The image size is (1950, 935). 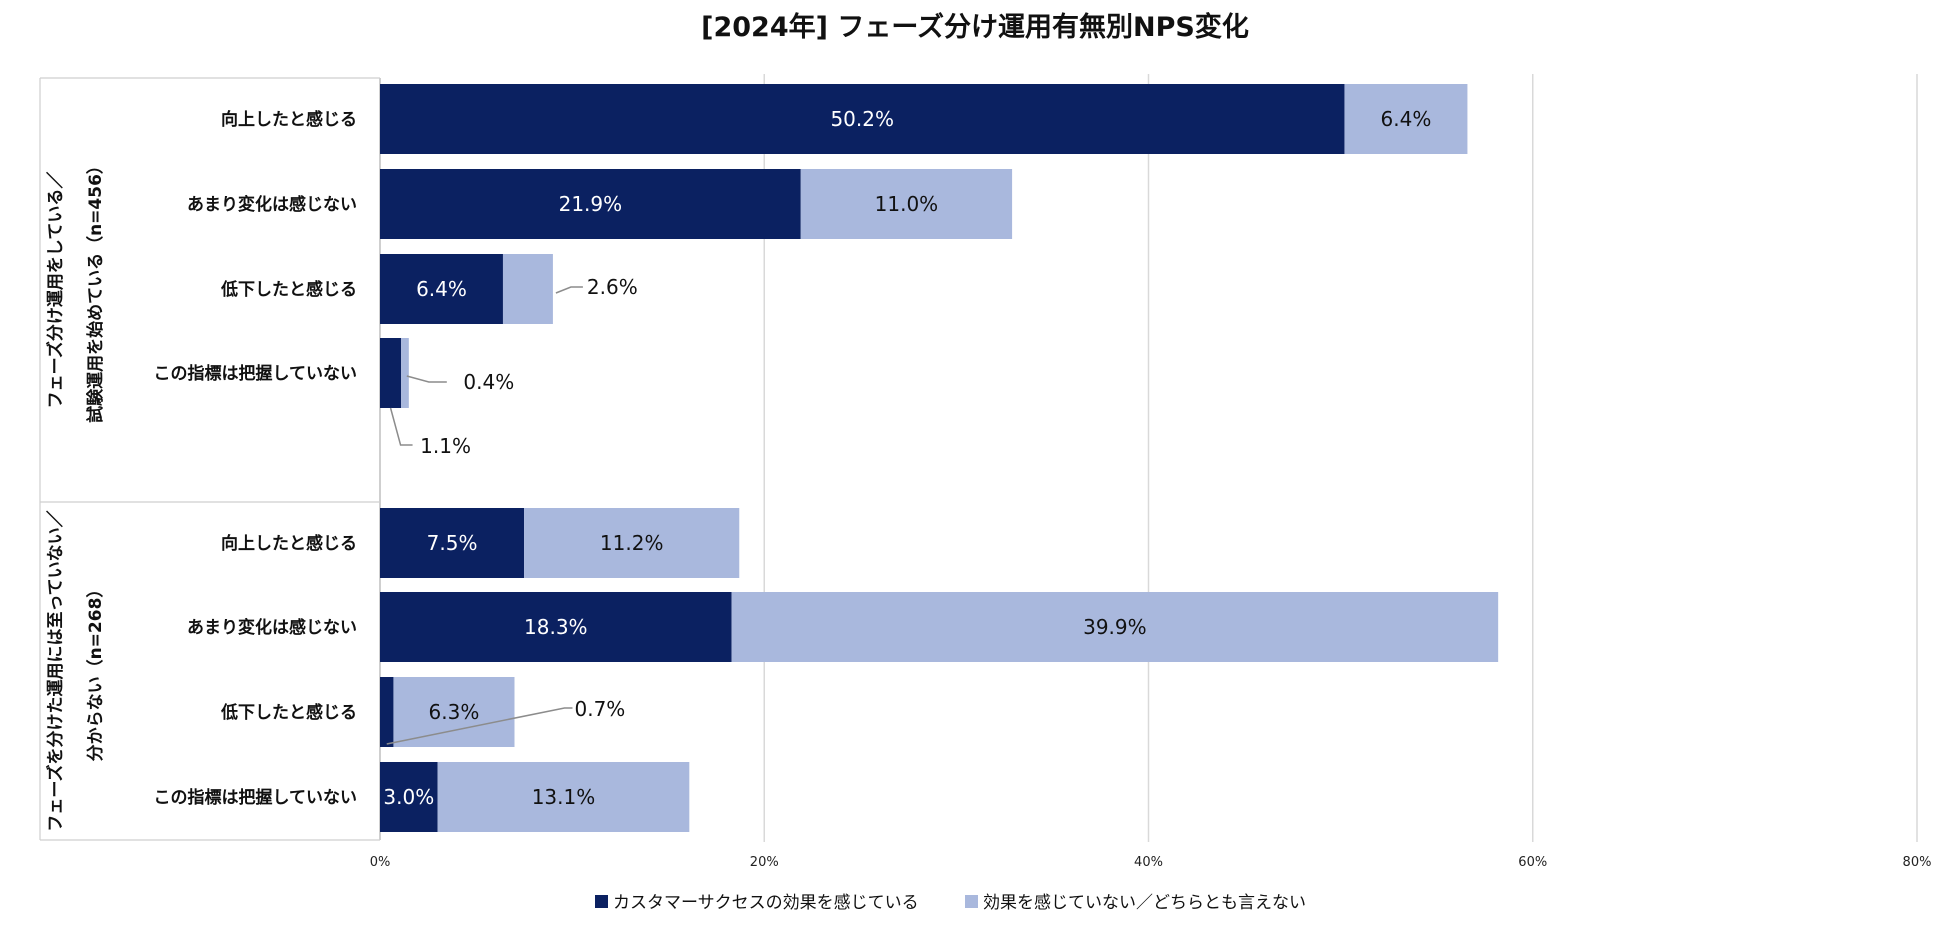 I want to click on value-label-effective: 7.5%, so click(x=452, y=543).